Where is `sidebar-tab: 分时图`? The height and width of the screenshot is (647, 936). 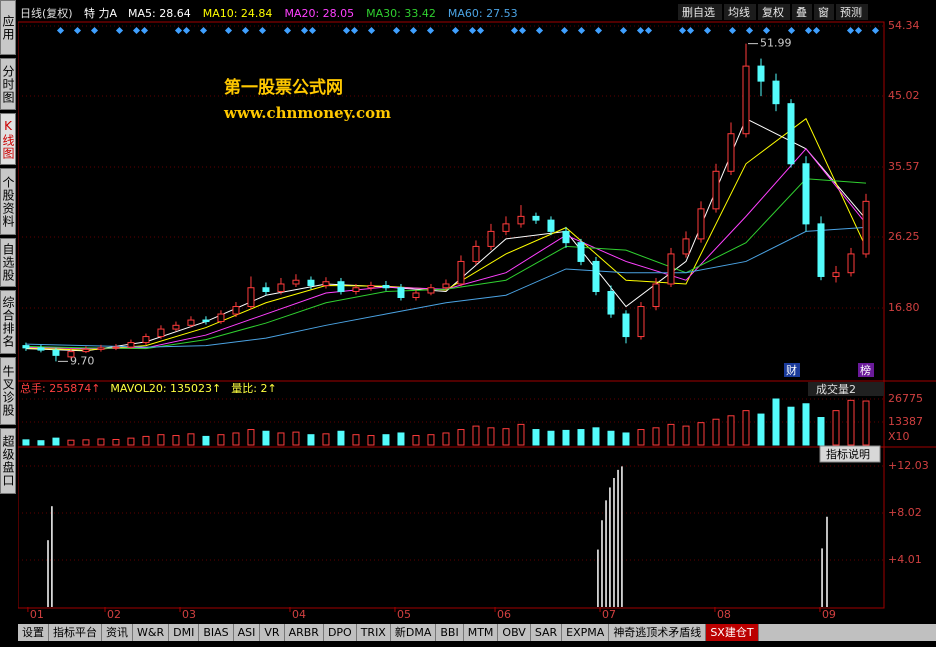
sidebar-tab: 分时图 is located at coordinates (8, 84).